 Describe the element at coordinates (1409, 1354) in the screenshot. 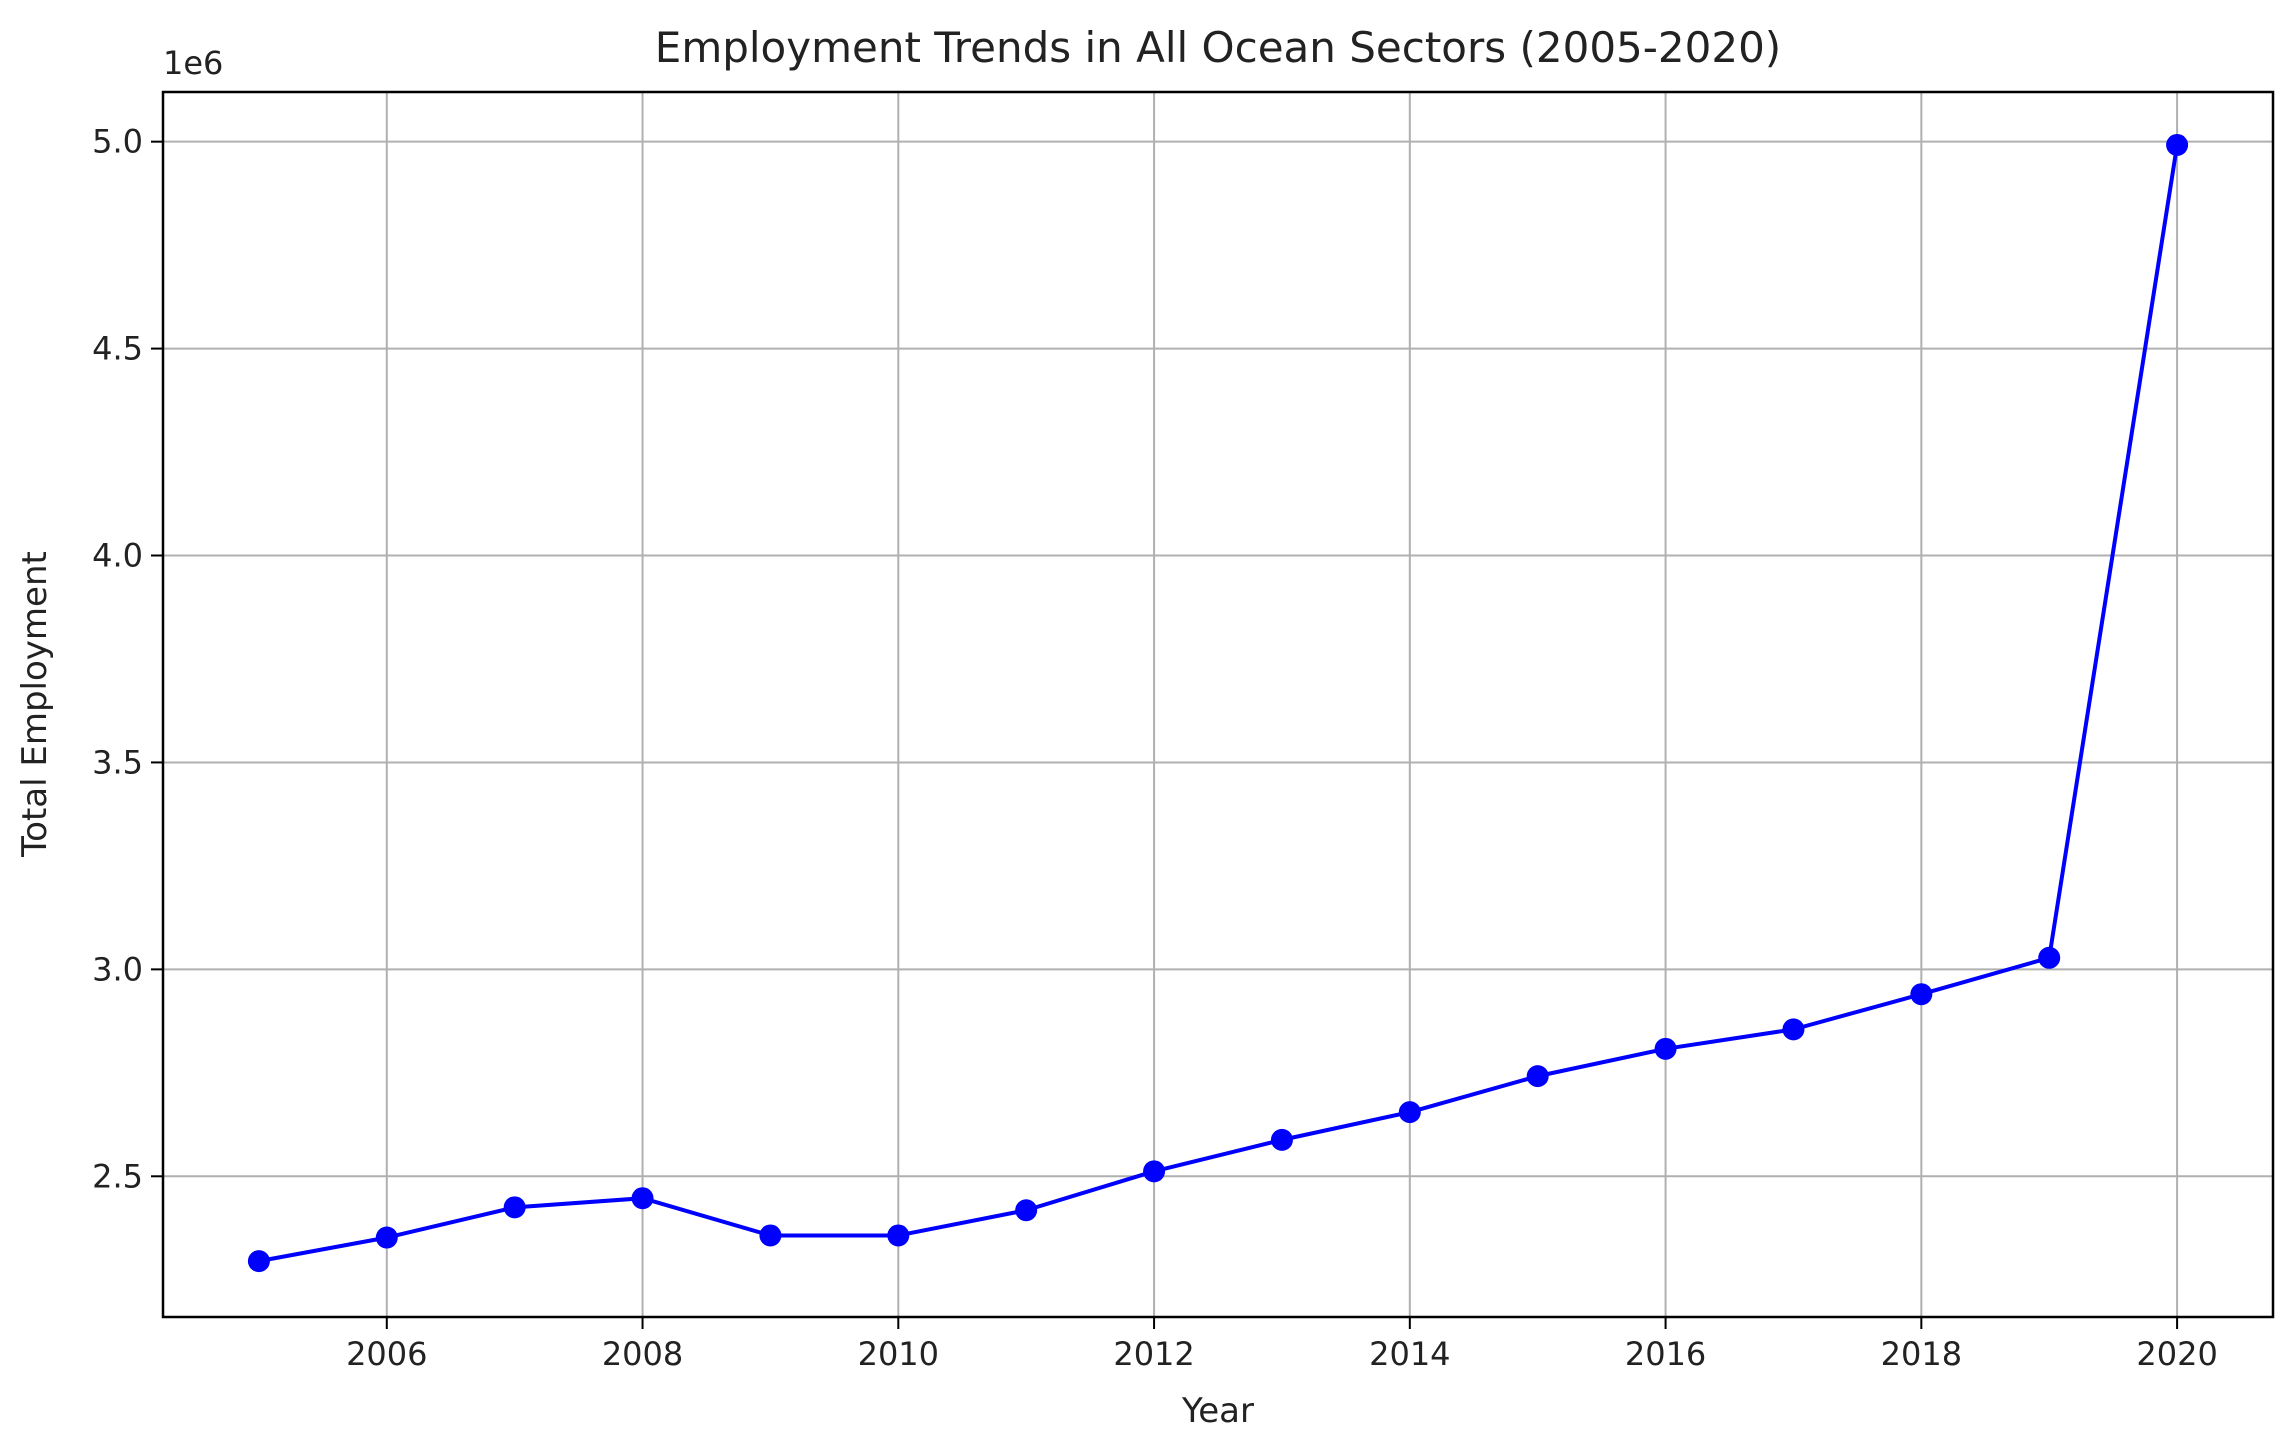

I see `x-tick-label: 2014` at that location.